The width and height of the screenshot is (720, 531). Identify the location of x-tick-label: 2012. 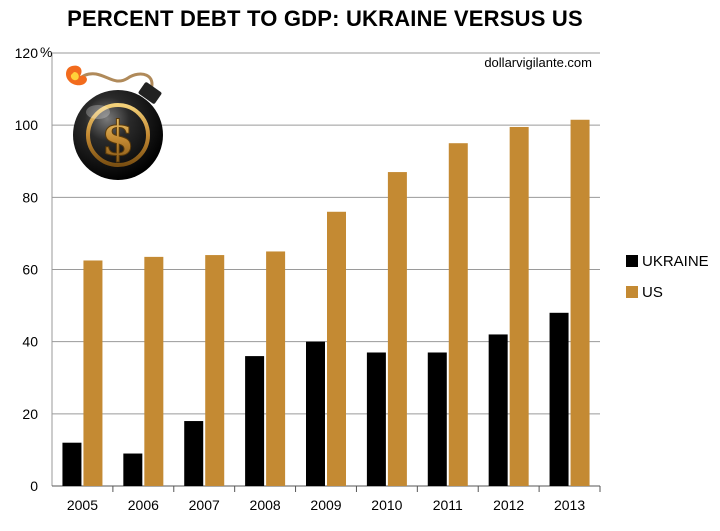
(508, 505).